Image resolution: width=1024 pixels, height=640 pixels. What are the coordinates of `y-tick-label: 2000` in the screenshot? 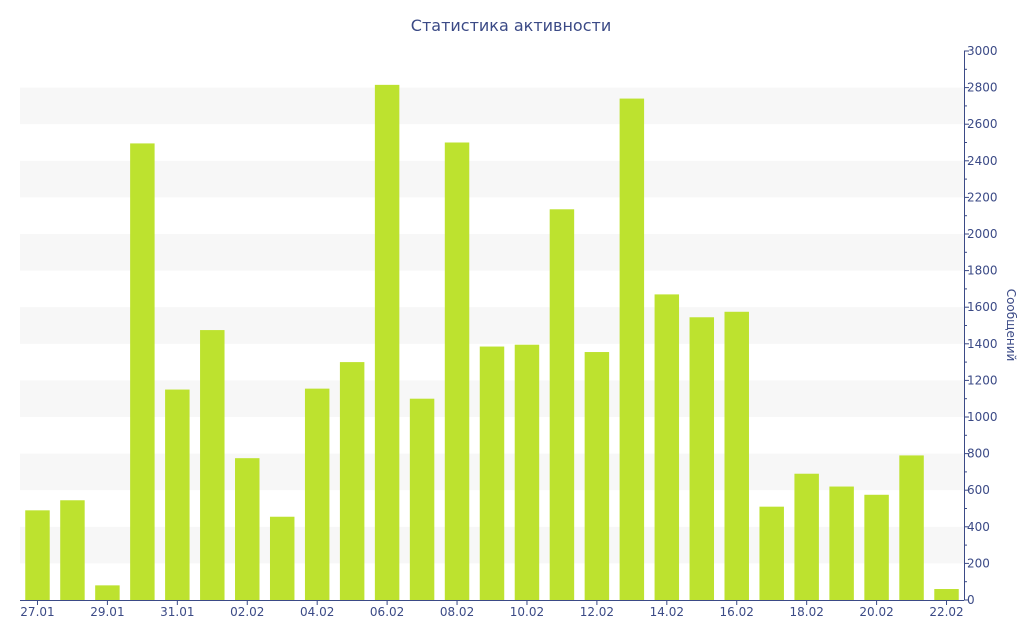 It's located at (982, 234).